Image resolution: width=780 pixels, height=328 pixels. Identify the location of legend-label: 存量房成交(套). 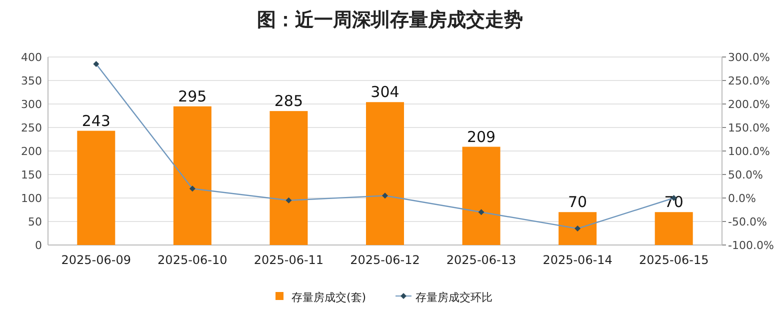
(329, 297).